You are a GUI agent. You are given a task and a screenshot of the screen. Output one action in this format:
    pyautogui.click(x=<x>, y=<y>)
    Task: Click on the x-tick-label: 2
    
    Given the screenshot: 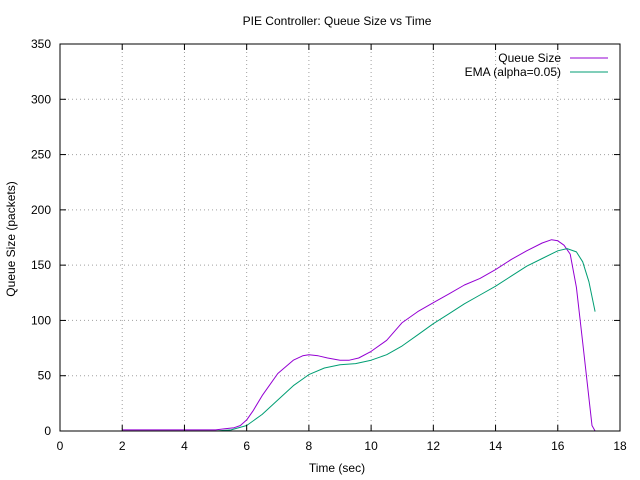 What is the action you would take?
    pyautogui.click(x=122, y=446)
    